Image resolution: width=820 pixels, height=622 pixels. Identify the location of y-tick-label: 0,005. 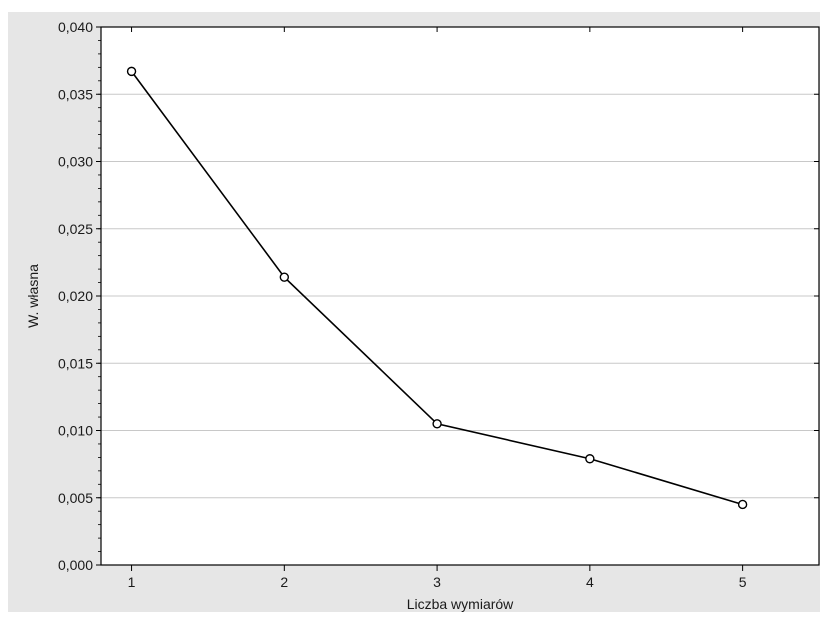
(75, 498).